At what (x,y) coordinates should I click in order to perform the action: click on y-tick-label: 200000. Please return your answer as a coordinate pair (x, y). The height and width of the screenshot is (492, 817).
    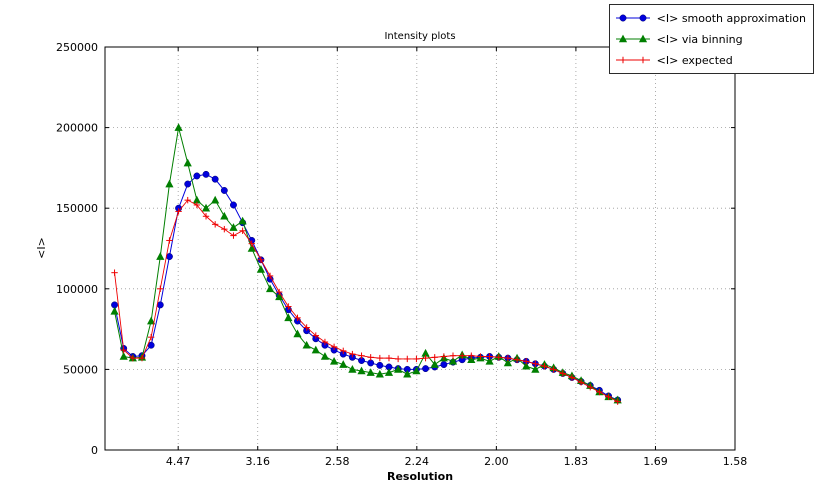
    Looking at the image, I should click on (77, 128).